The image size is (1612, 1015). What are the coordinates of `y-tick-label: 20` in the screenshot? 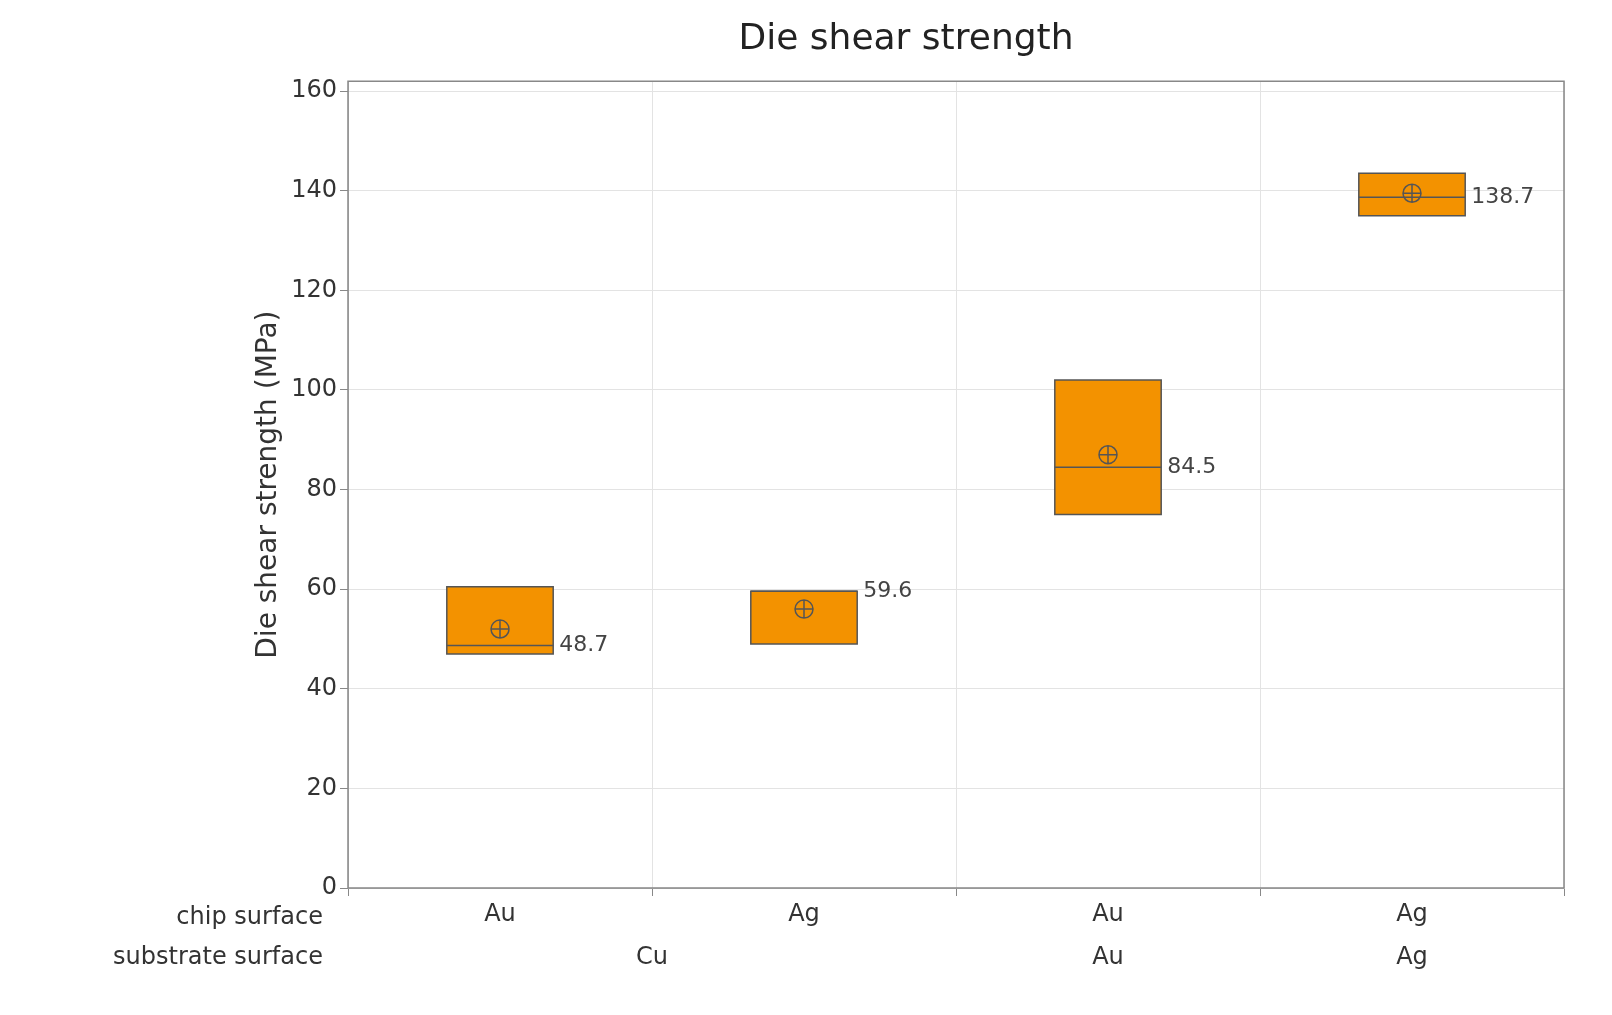 It's located at (321, 786).